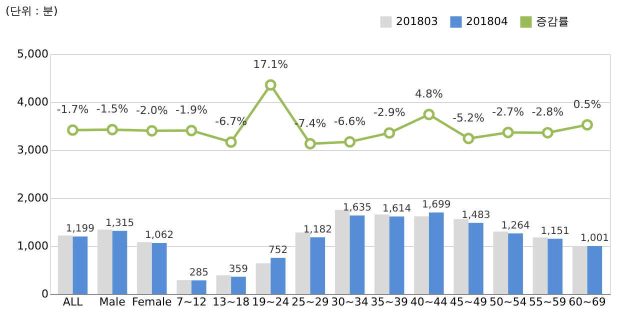 This screenshot has width=630, height=336. What do you see at coordinates (238, 269) in the screenshot?
I see `data-label: 359` at bounding box center [238, 269].